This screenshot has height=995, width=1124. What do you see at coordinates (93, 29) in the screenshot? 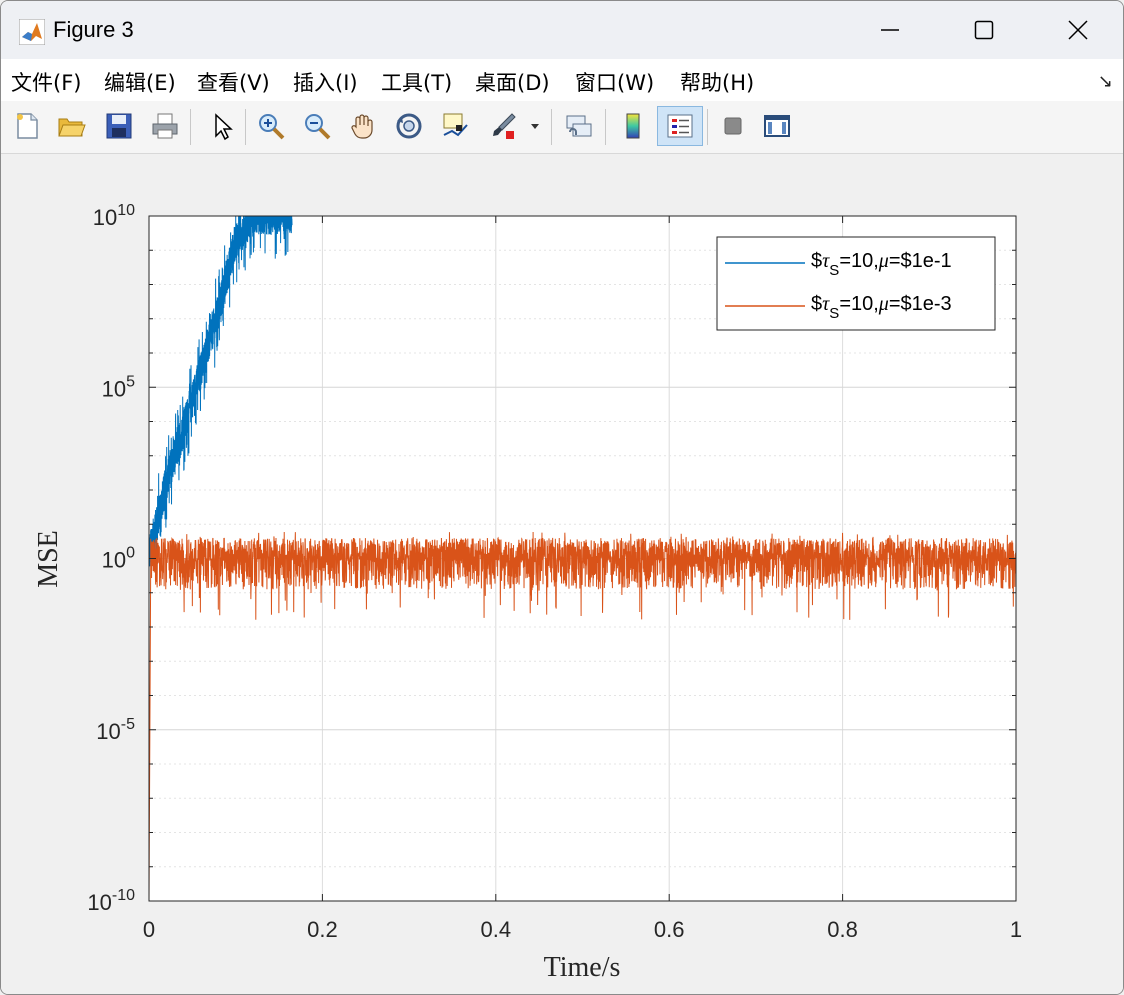
I see `window-title: Figure 3` at bounding box center [93, 29].